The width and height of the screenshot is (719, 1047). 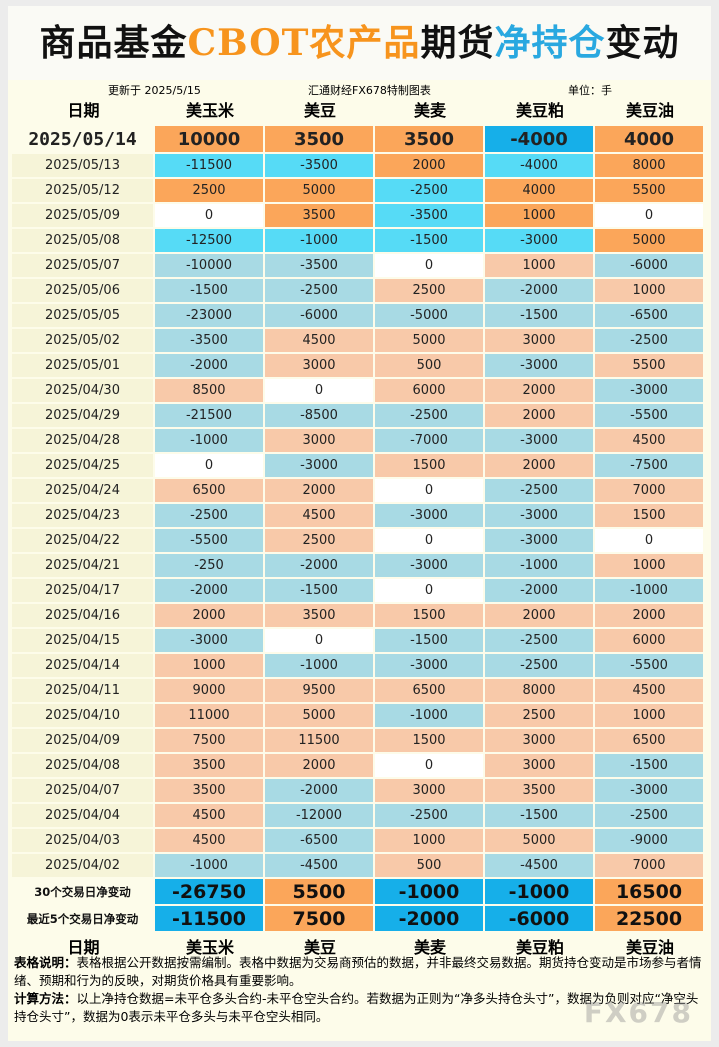 I want to click on value-cell: 500, so click(x=430, y=866).